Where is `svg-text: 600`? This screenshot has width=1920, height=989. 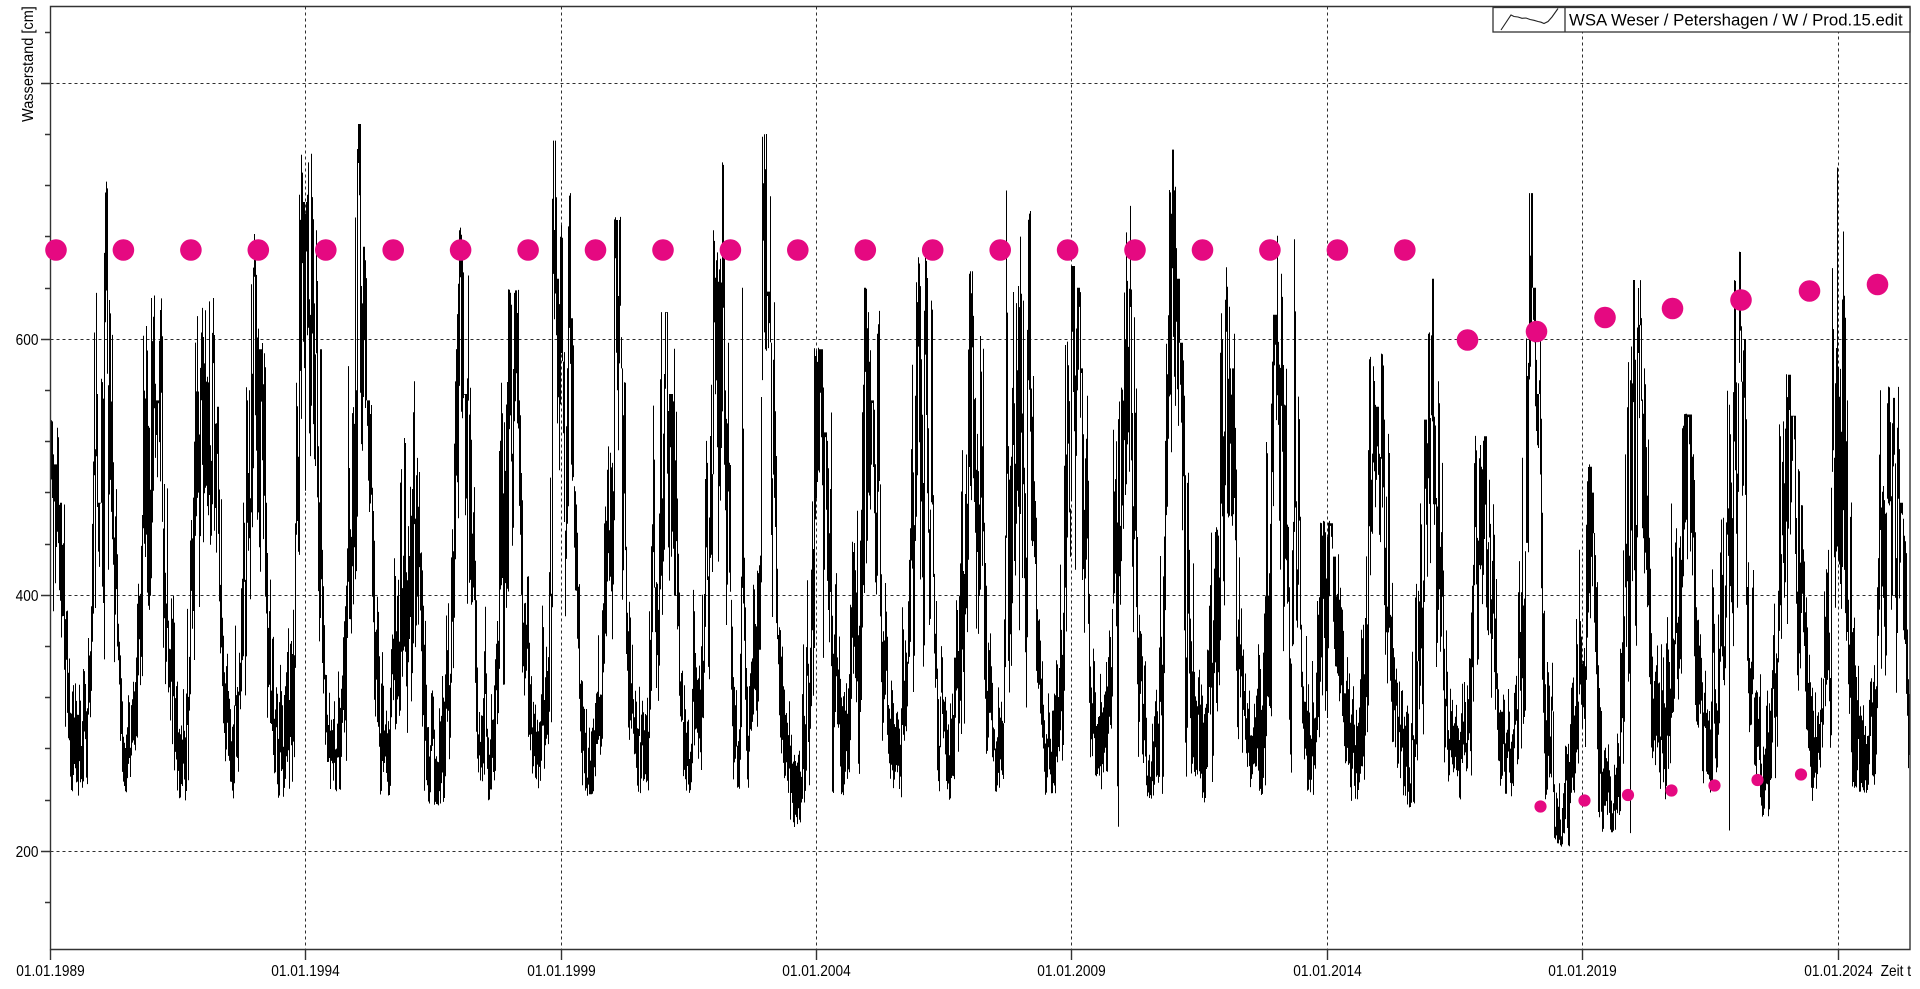
svg-text: 600 is located at coordinates (27, 340).